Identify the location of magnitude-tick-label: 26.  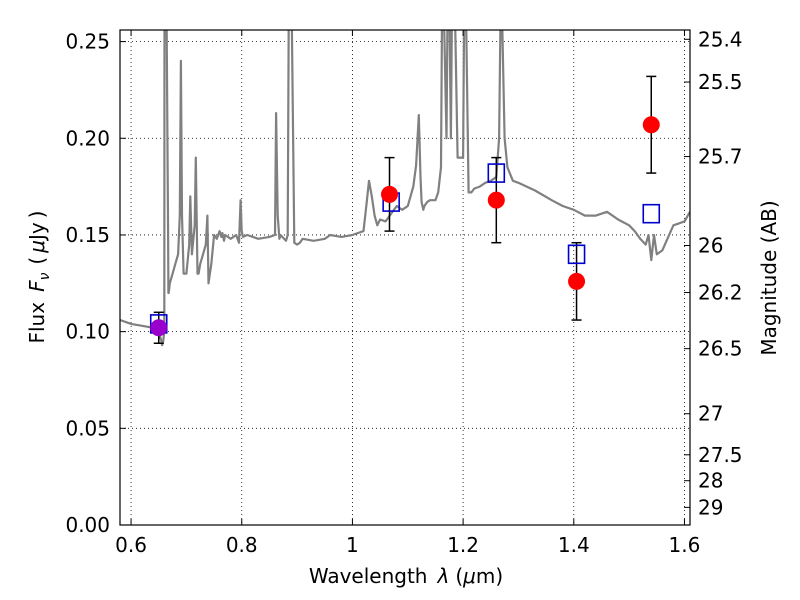
(710, 246).